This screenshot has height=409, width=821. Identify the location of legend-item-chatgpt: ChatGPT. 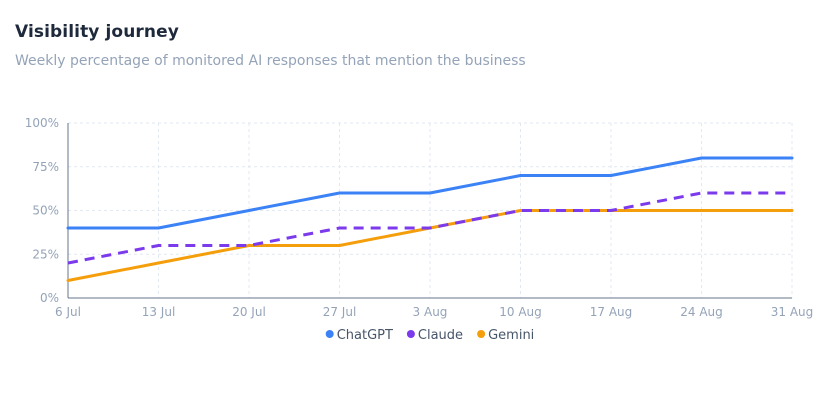
(359, 335).